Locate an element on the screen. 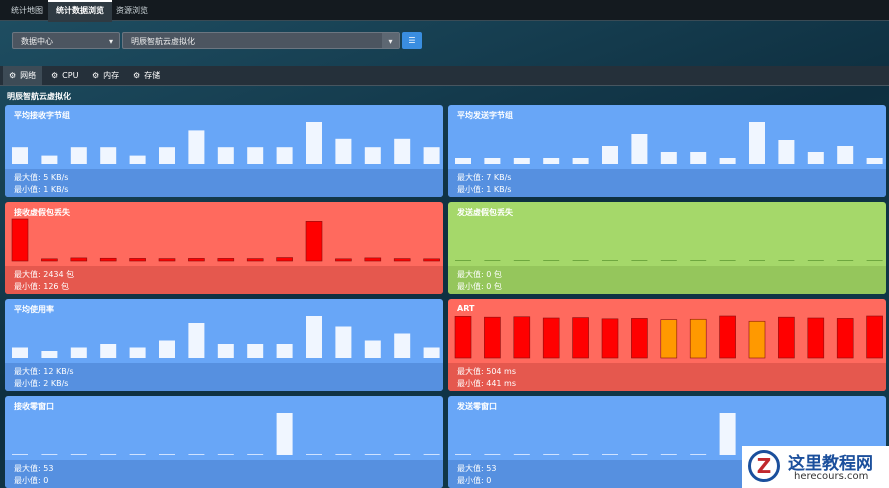  panel-footer: 最大值: 5 KB/s 最小值: 1 KB/s is located at coordinates (224, 183).